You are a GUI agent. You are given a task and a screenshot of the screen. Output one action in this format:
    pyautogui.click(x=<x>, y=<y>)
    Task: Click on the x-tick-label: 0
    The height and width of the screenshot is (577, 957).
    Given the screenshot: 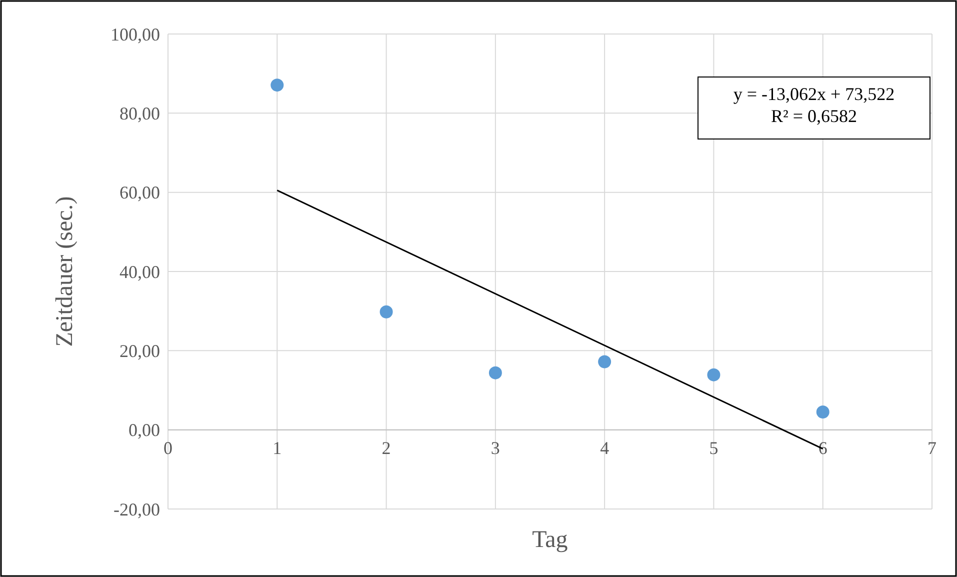 What is the action you would take?
    pyautogui.click(x=168, y=448)
    